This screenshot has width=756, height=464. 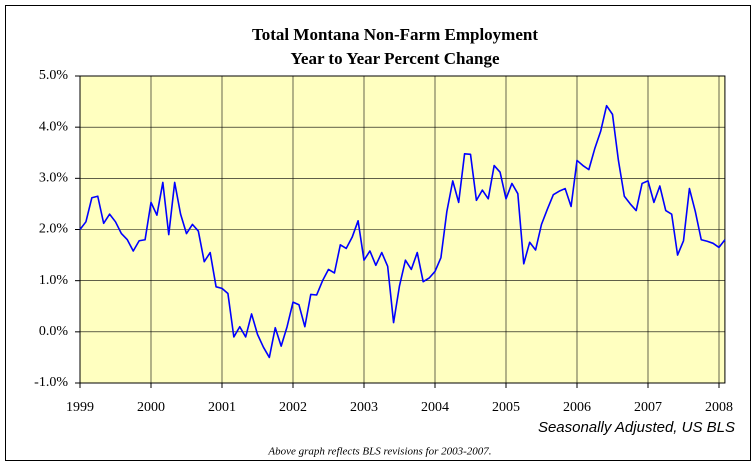 What do you see at coordinates (51, 382) in the screenshot?
I see `y-tick-label: -1.0%` at bounding box center [51, 382].